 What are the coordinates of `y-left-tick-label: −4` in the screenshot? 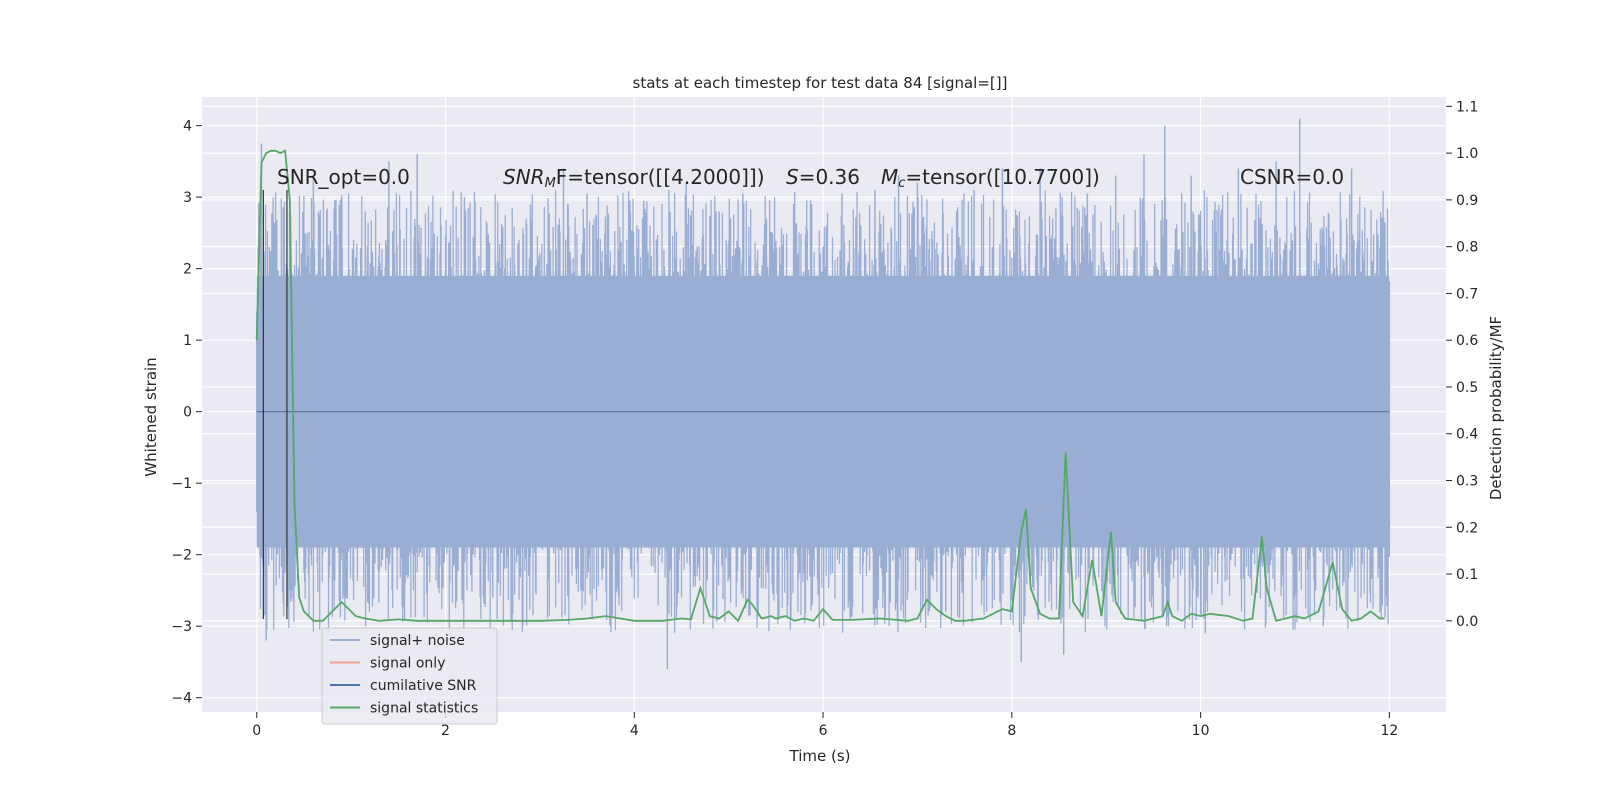 It's located at (181, 699).